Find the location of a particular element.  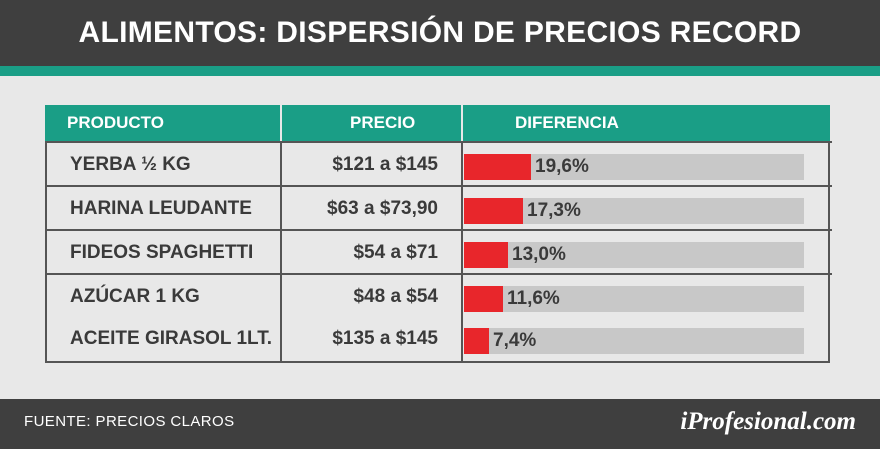

bar-track: 17,3% is located at coordinates (634, 211).